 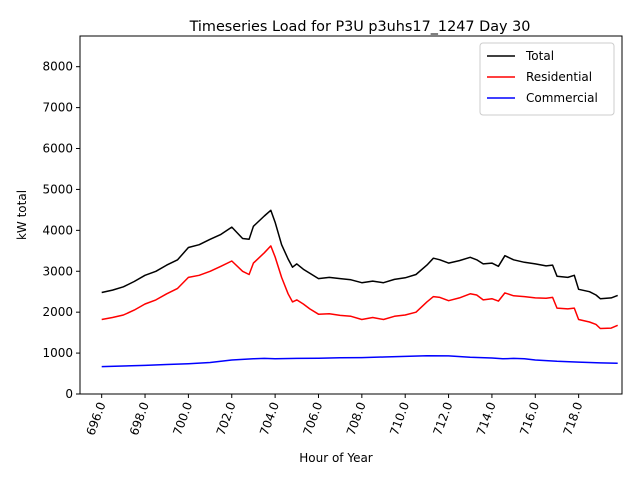 What do you see at coordinates (312, 418) in the screenshot?
I see `x-tick-label: 706.0` at bounding box center [312, 418].